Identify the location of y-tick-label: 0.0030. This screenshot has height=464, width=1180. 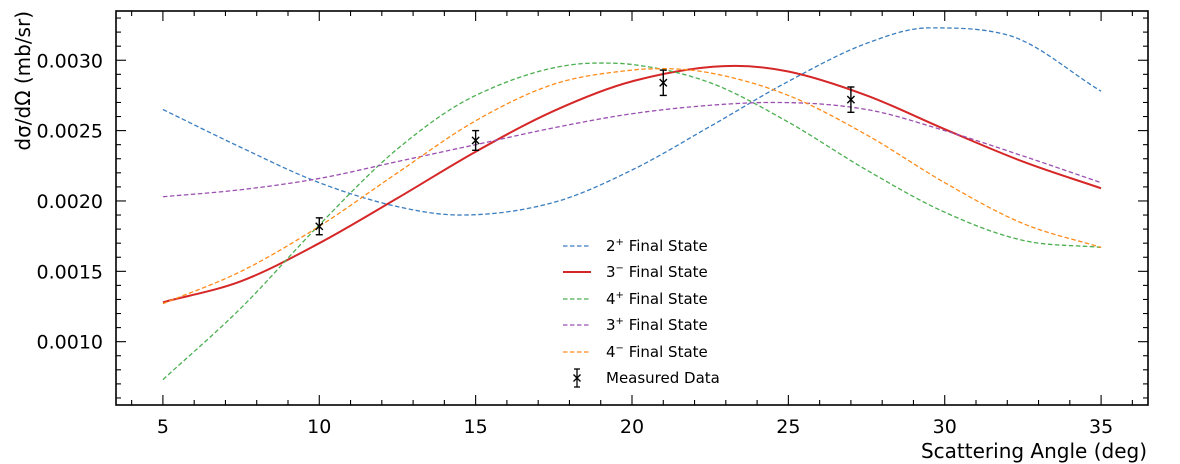
(70, 61).